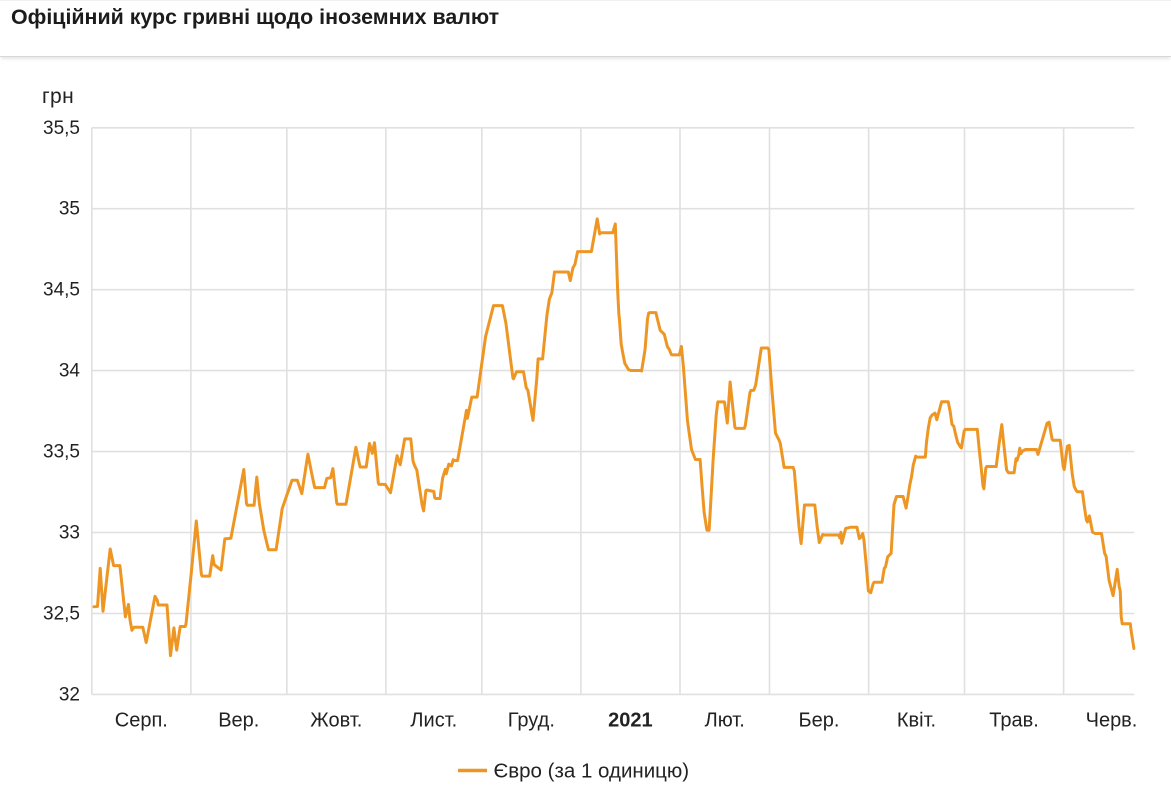 The image size is (1171, 793). What do you see at coordinates (61, 128) in the screenshot?
I see `svg-text: 35,5` at bounding box center [61, 128].